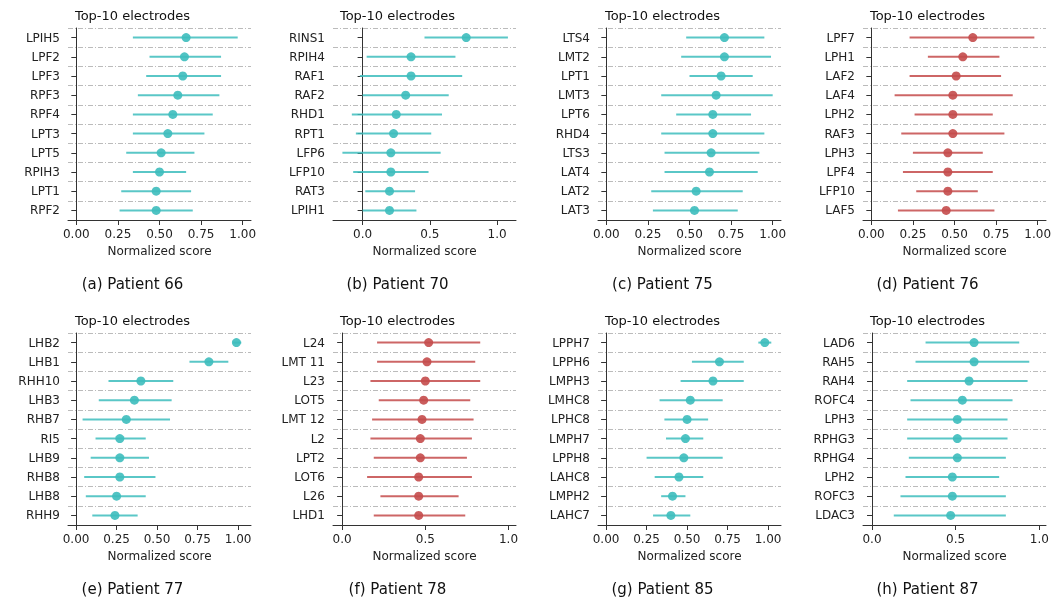  Describe the element at coordinates (834, 400) in the screenshot. I see `y-tick-label: ROFC4` at that location.